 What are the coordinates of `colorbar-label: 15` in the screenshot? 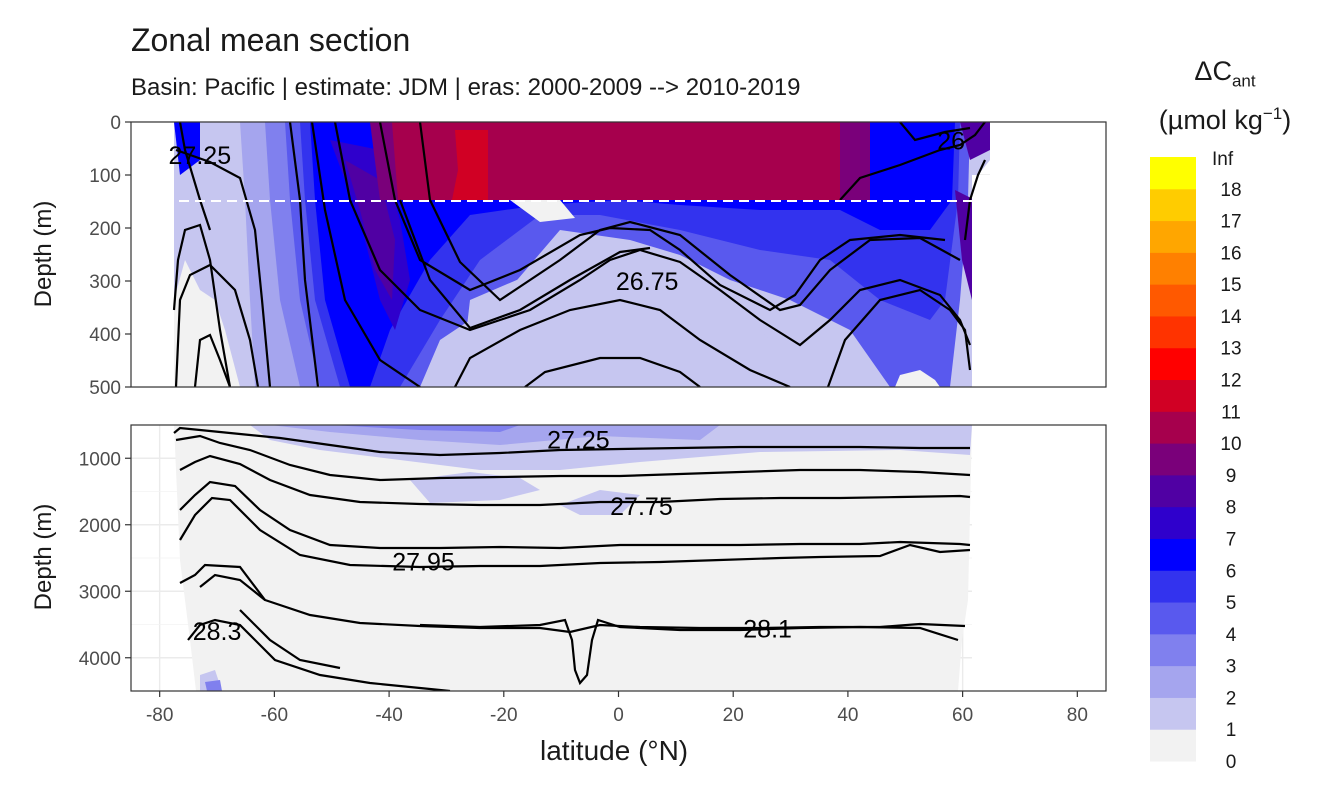 It's located at (1230, 285).